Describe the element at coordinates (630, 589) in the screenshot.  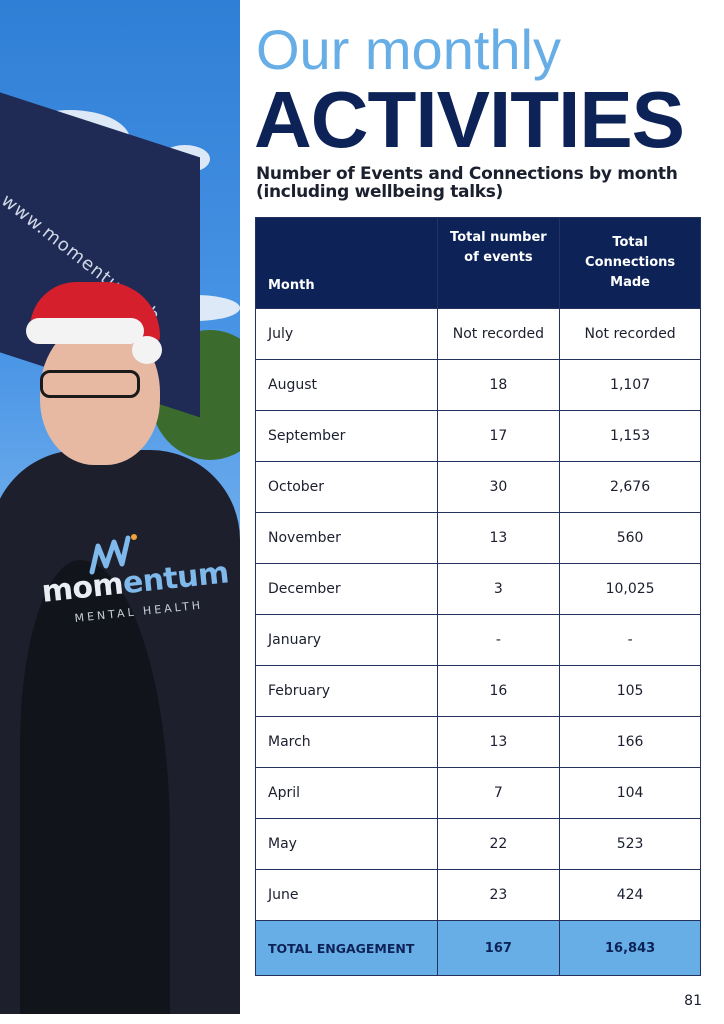
I see `connections-cell: 10,025` at that location.